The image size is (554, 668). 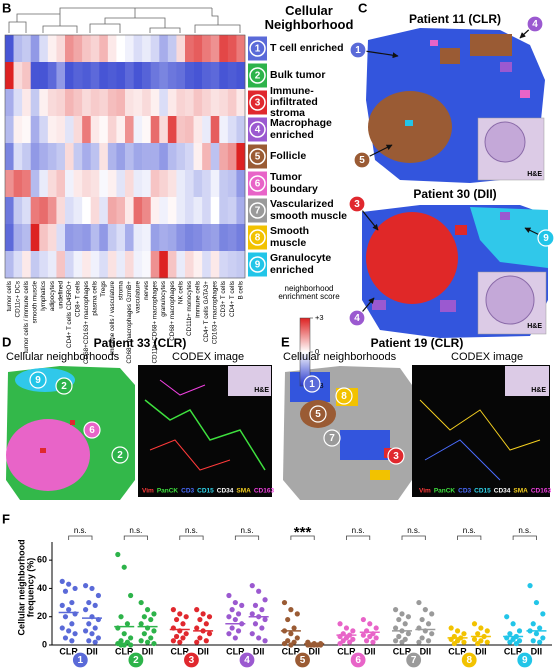 I want to click on callout-number: 4, so click(x=535, y=24).